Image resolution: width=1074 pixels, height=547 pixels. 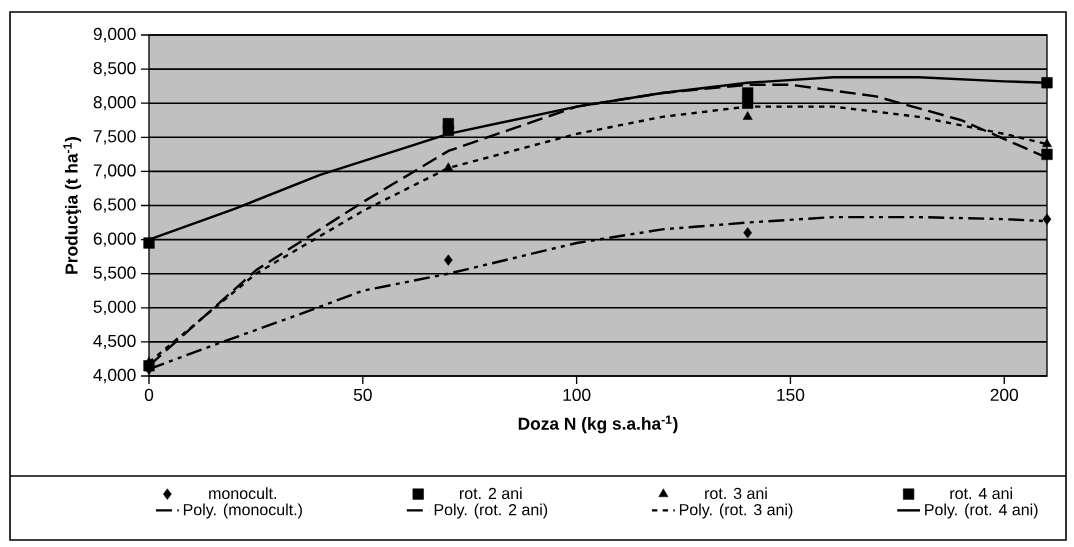 What do you see at coordinates (114, 239) in the screenshot?
I see `y-tick-label: 6,000` at bounding box center [114, 239].